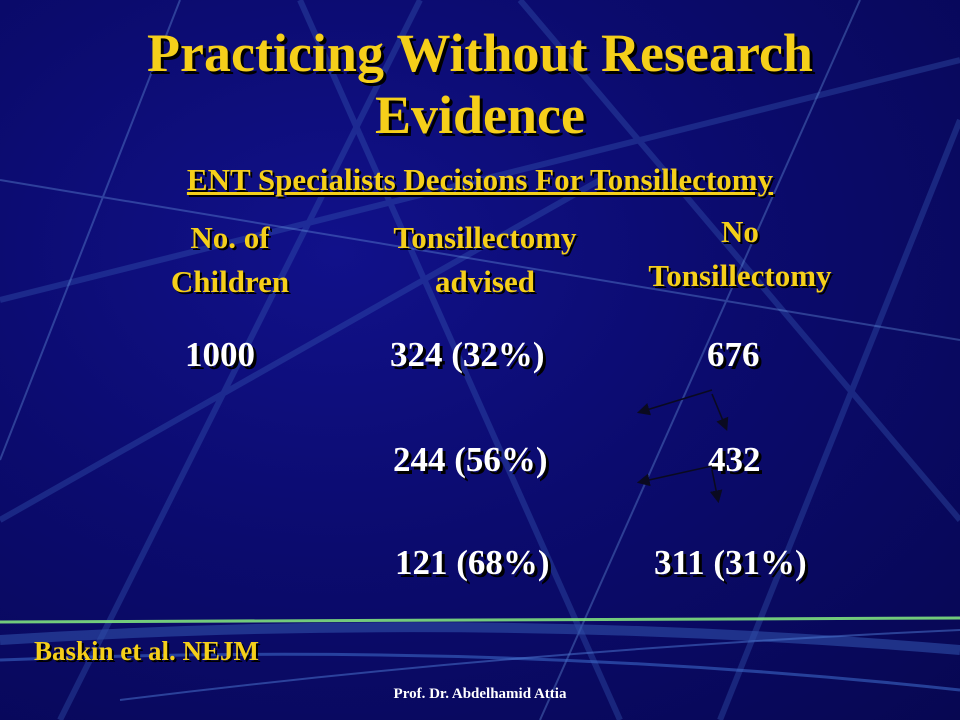 The height and width of the screenshot is (720, 960). Describe the element at coordinates (485, 260) in the screenshot. I see `header-tonsillectomy-advised: Tonsillectomy advised` at that location.